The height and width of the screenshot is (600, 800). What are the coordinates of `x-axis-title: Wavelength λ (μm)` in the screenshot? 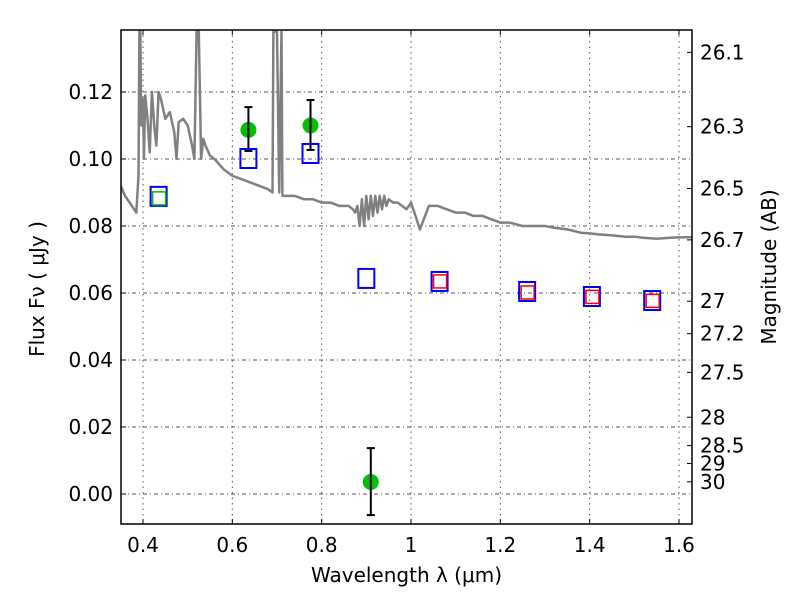 It's located at (406, 575).